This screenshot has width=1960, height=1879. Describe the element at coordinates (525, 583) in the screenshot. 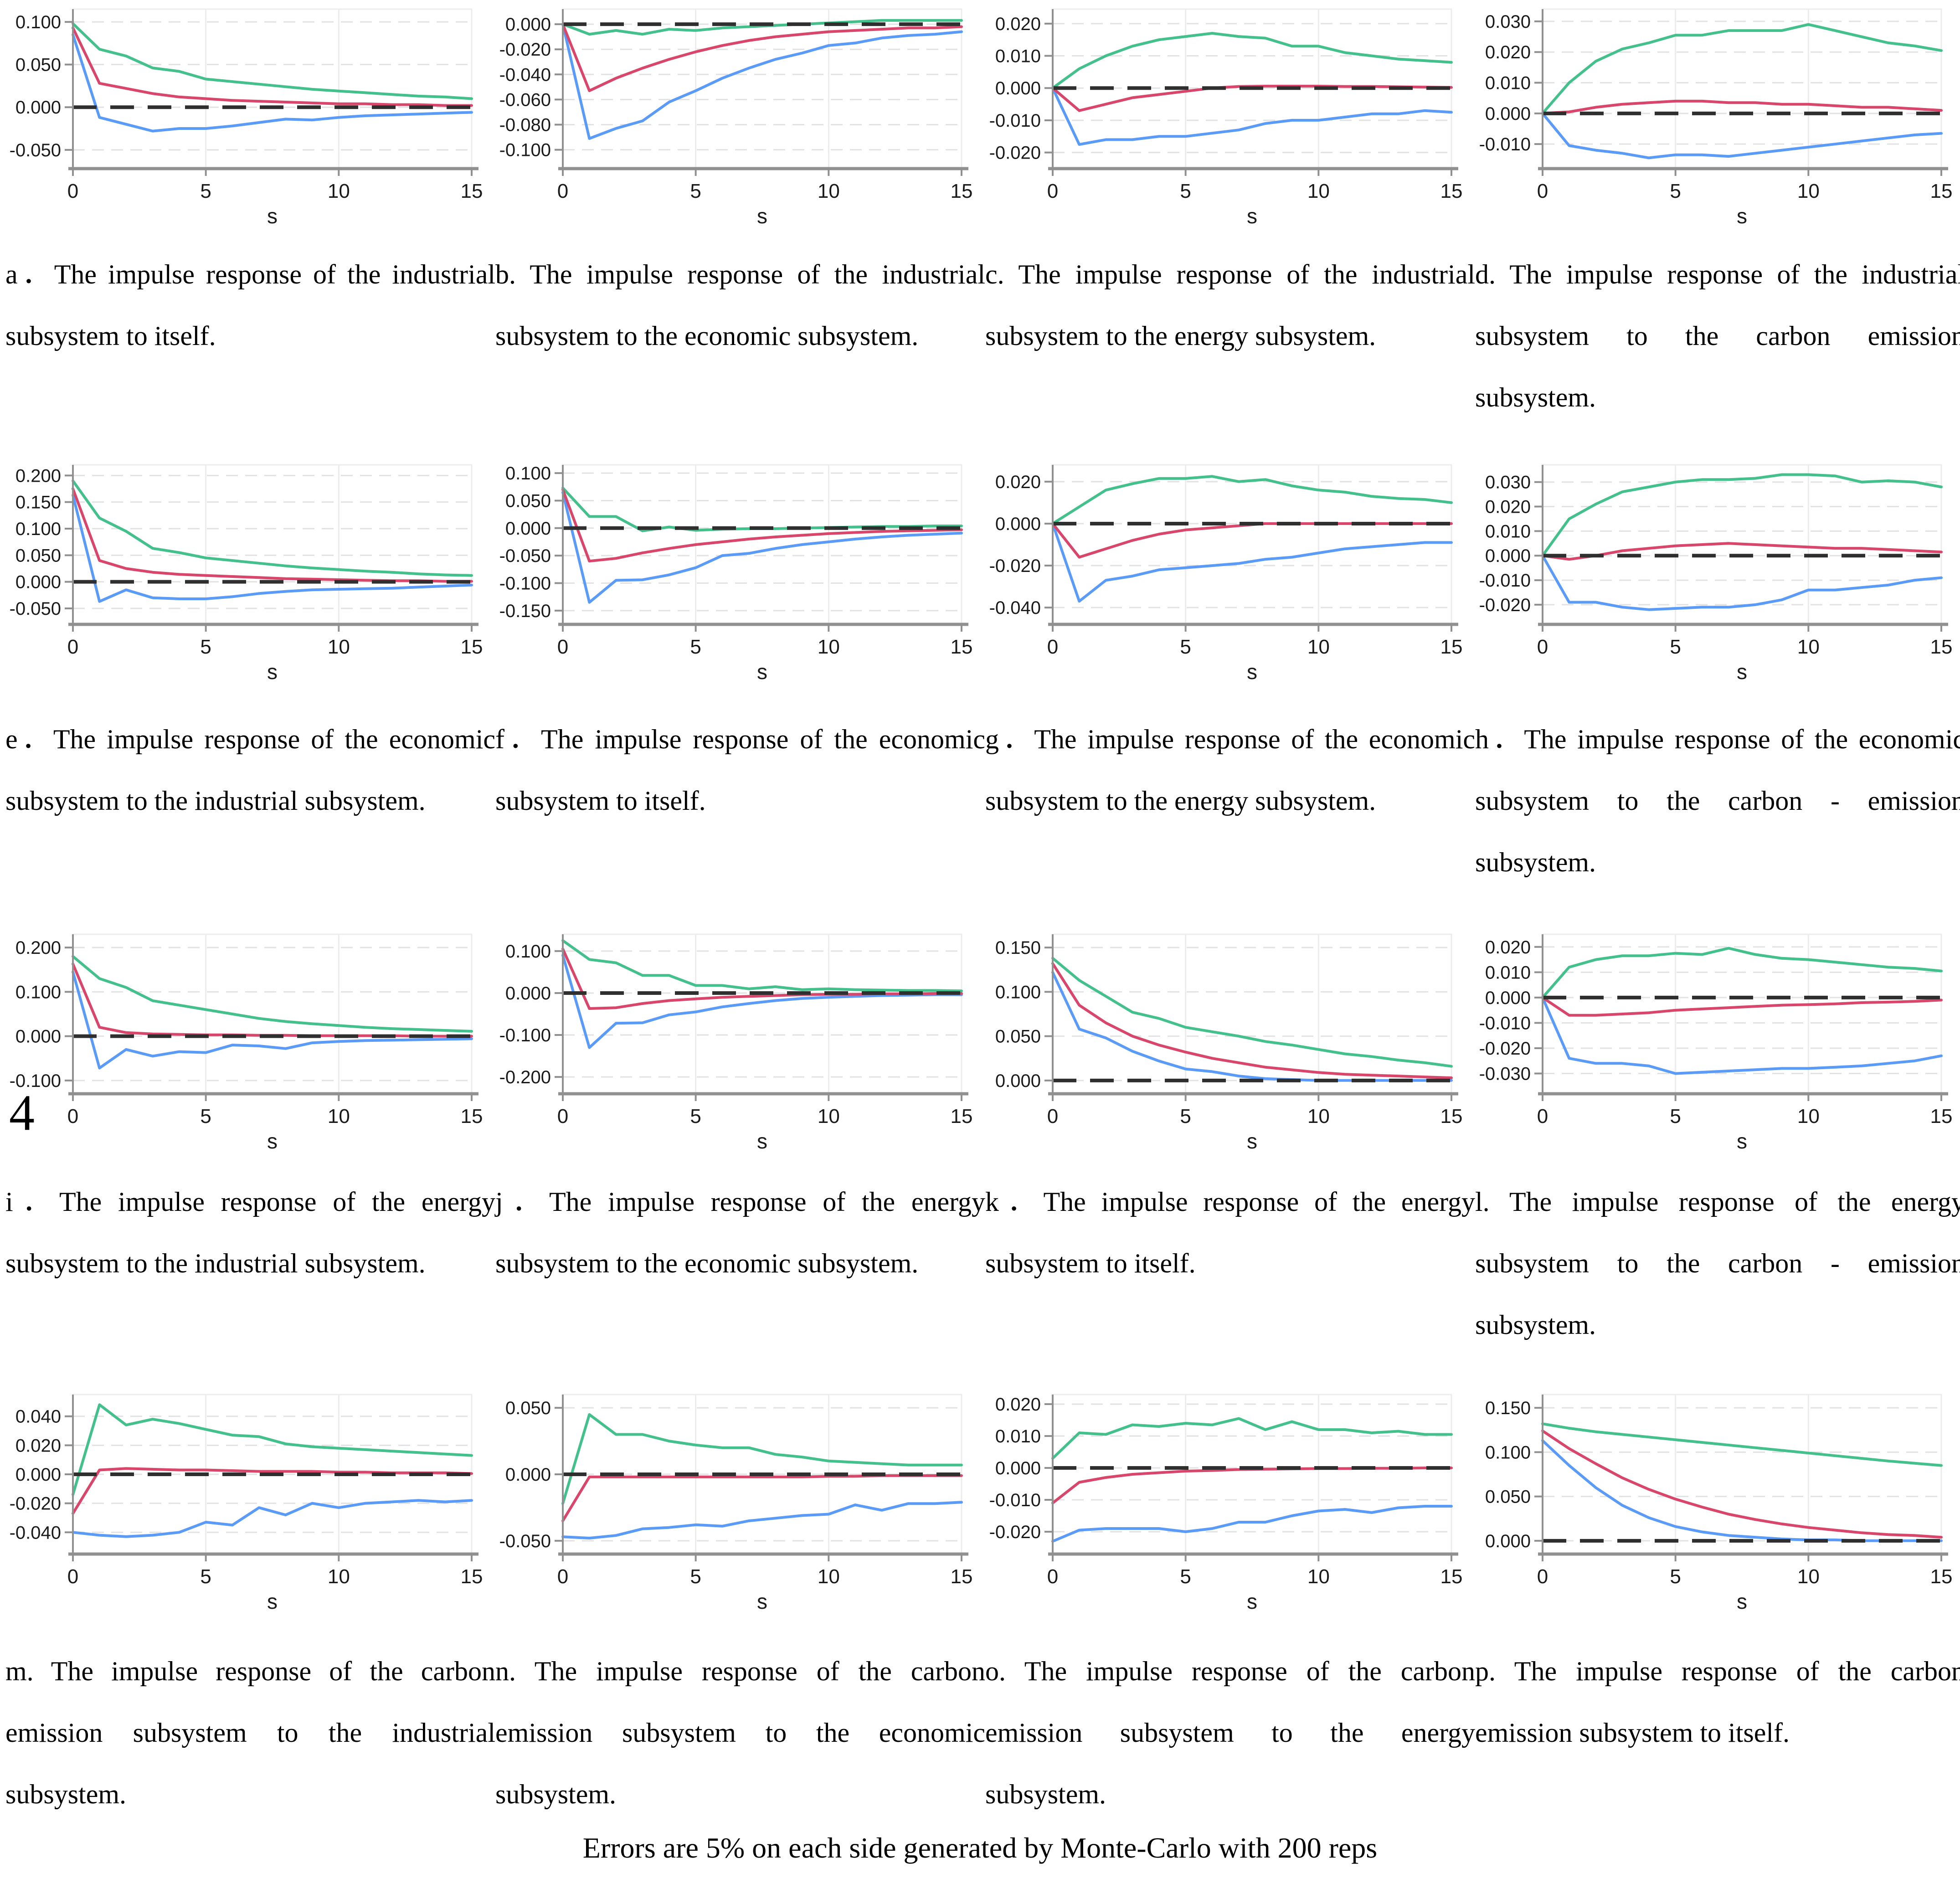

I see `svg-text: -0.100` at that location.